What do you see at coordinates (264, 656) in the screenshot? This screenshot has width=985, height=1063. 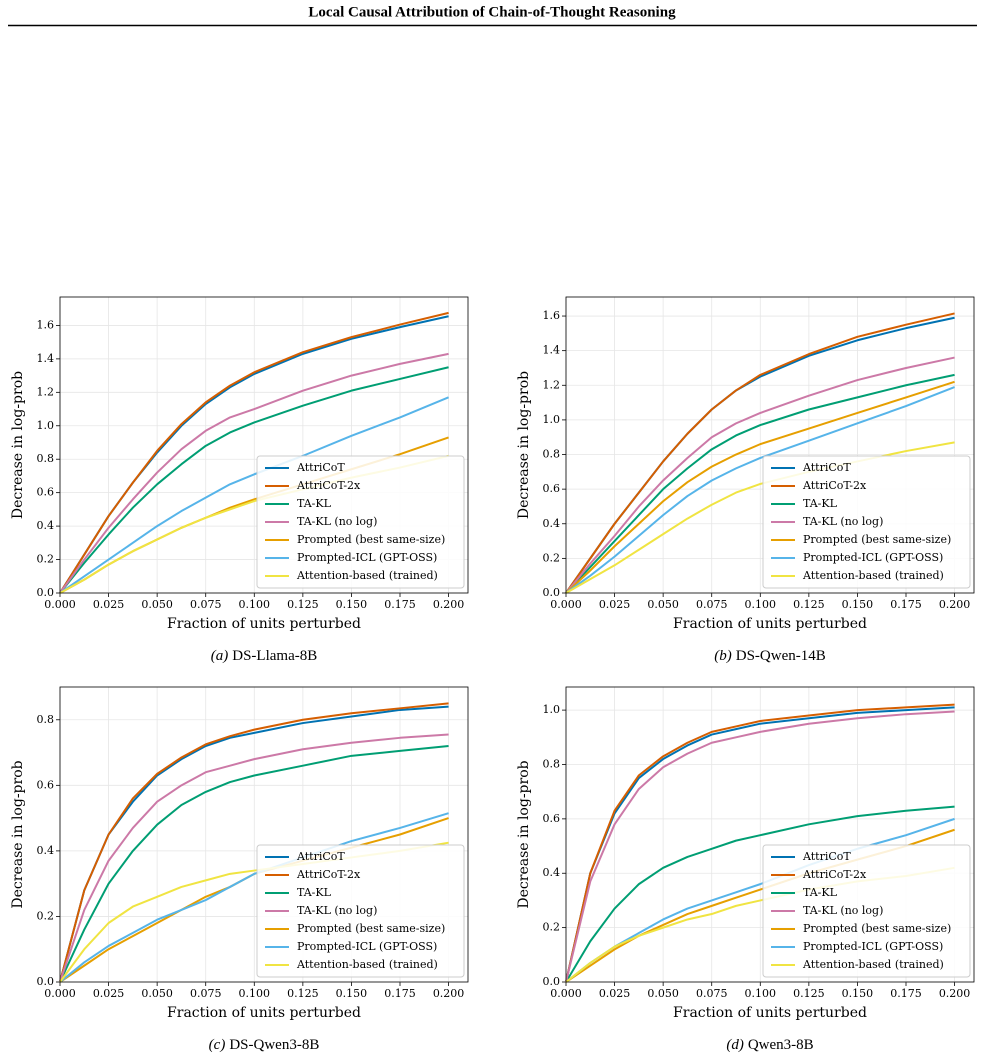 I see `caption: (a) DS-Llama-8B` at bounding box center [264, 656].